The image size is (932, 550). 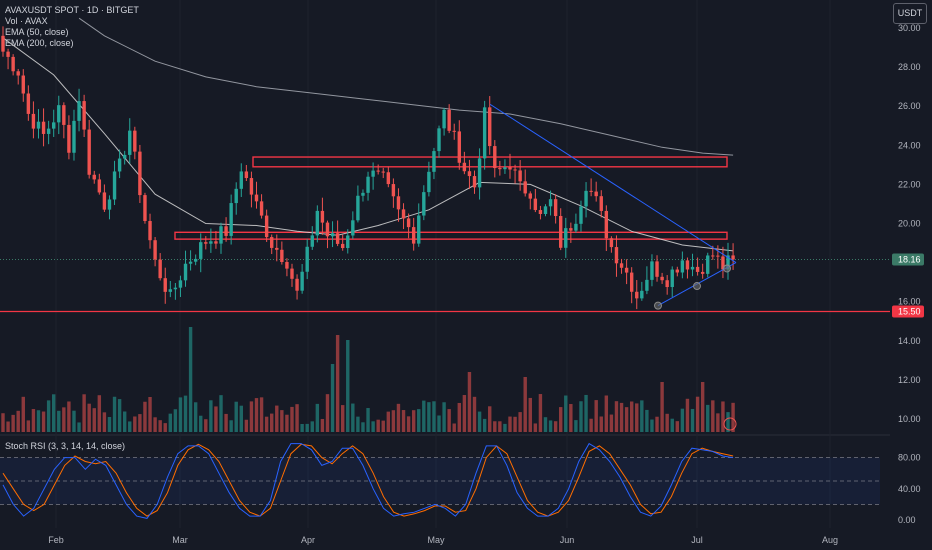 I want to click on grid-lines, so click(x=445, y=435).